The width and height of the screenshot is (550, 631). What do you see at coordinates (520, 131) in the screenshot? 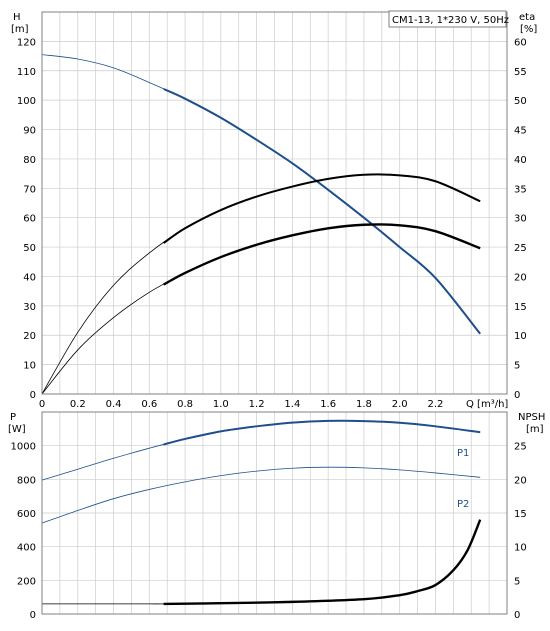
I see `y-right-tick-label: 45` at bounding box center [520, 131].